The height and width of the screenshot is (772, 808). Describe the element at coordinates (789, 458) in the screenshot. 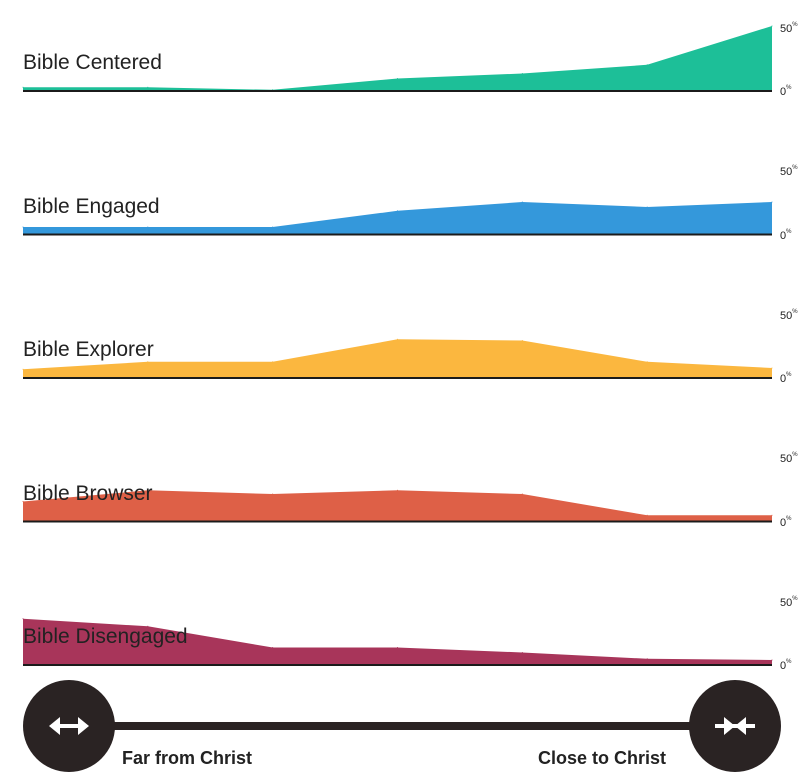

I see `bible-browser-tick-top: 50%` at that location.